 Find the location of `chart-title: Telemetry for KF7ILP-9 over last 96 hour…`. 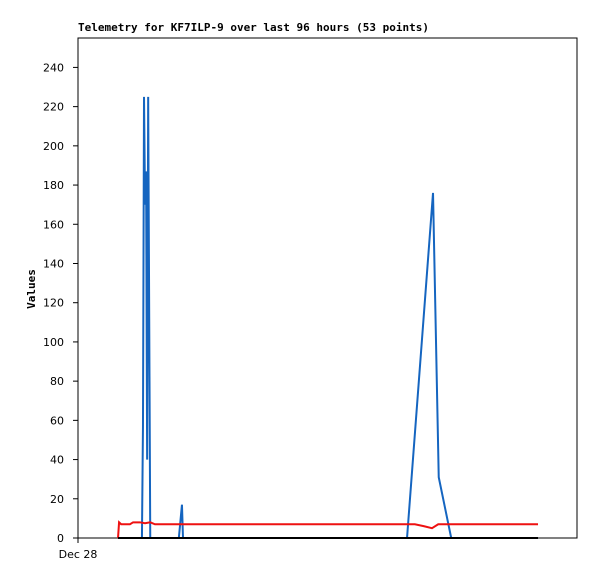

chart-title: Telemetry for KF7ILP-9 over last 96 hour… is located at coordinates (253, 27).